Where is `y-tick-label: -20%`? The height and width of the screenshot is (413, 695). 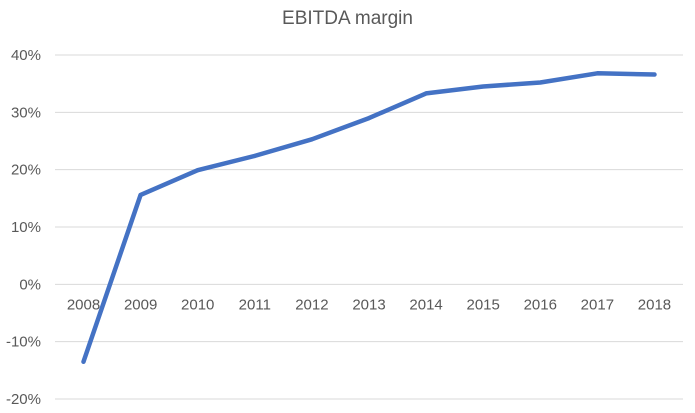
y-tick-label: -20% is located at coordinates (23, 399).